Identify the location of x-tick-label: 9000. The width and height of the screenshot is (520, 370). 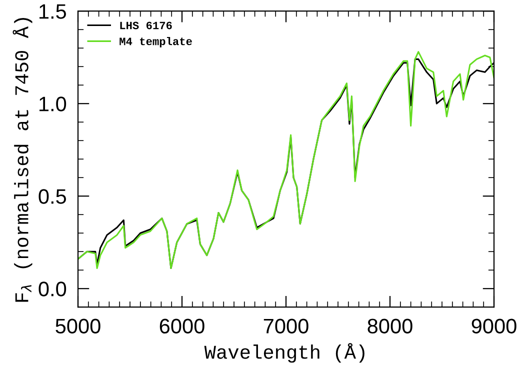
(494, 326).